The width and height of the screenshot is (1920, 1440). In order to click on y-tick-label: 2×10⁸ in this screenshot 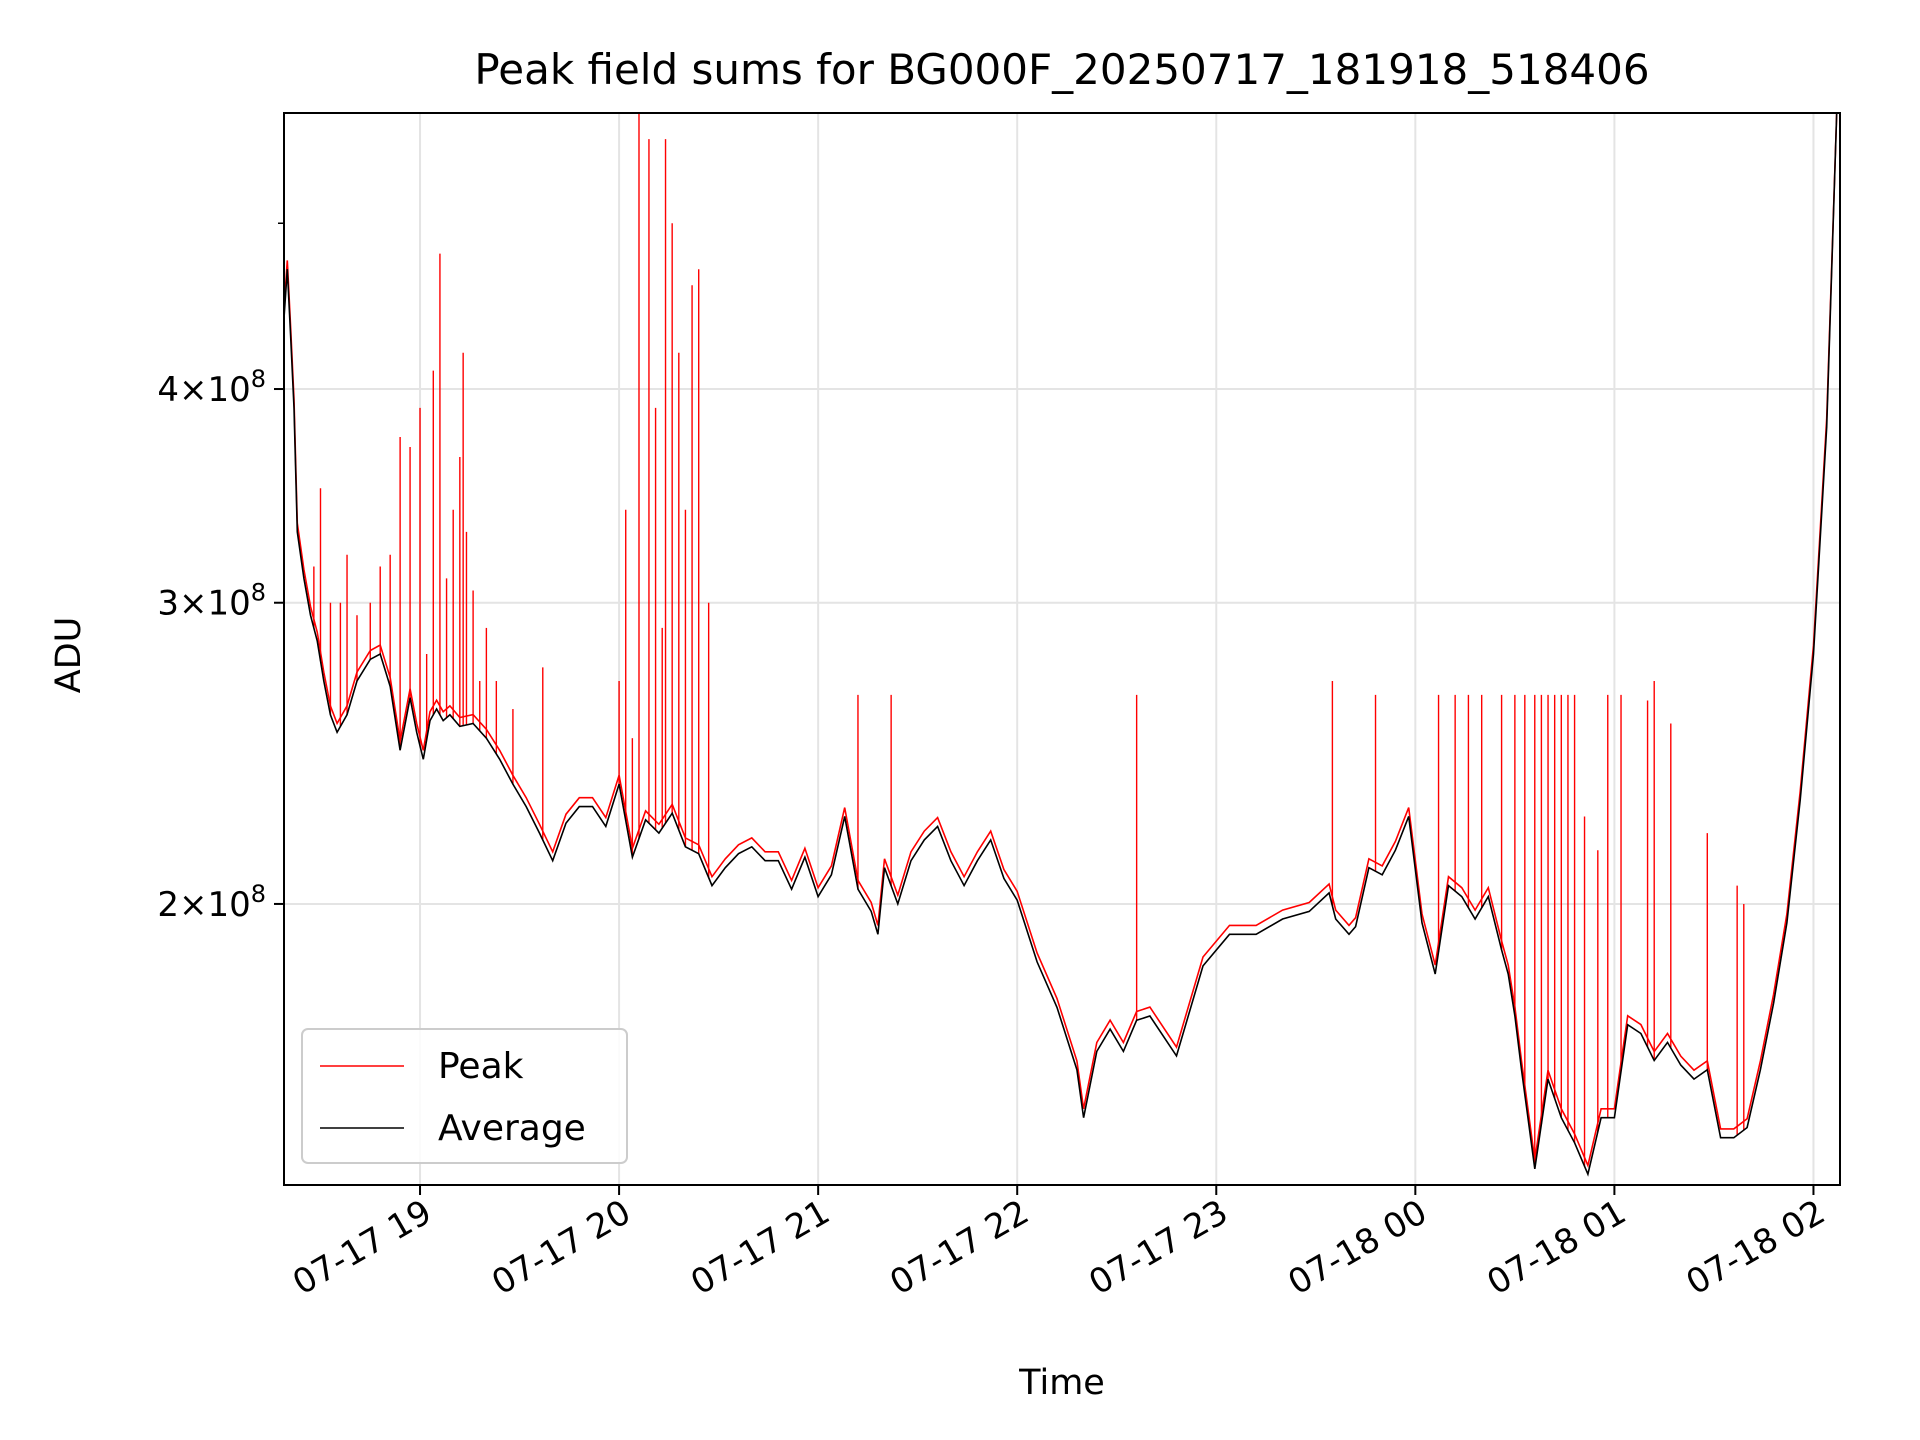, I will do `click(211, 902)`.